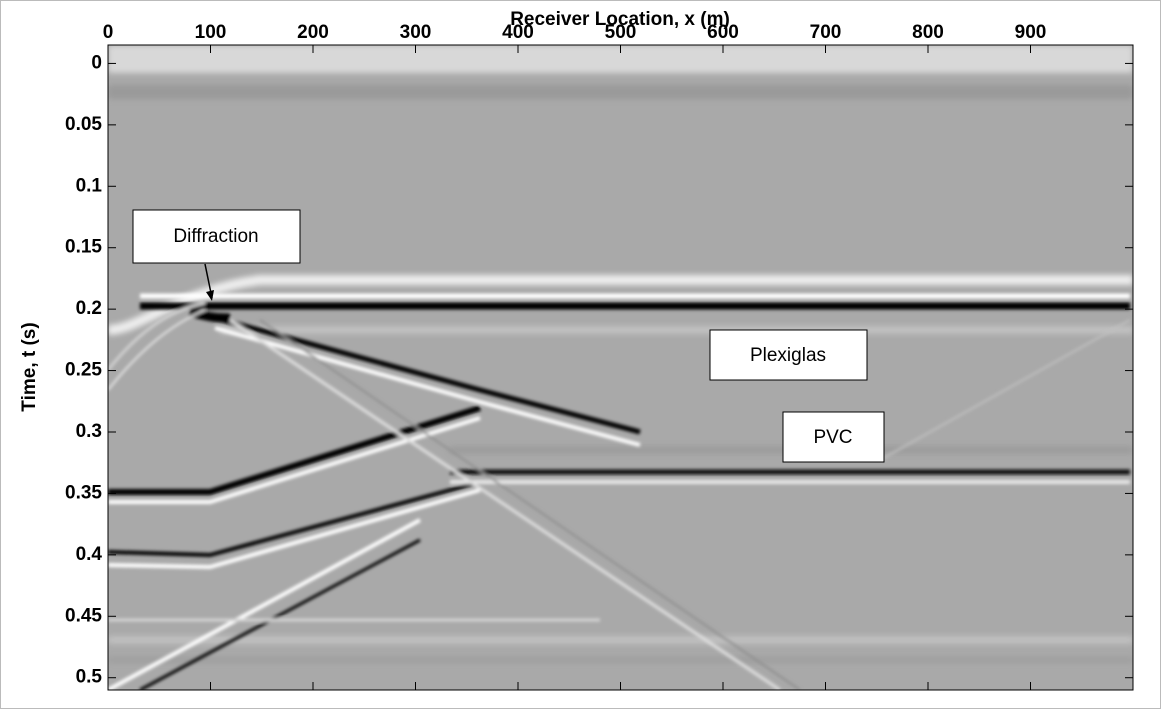  I want to click on annotation: PVC, so click(832, 437).